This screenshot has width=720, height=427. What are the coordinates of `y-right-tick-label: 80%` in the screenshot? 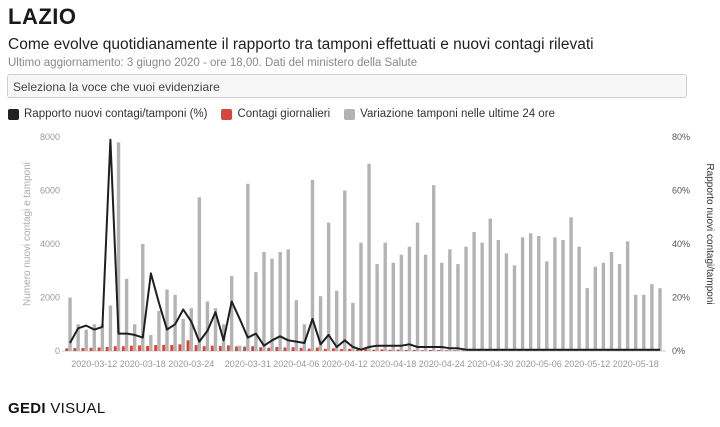 It's located at (681, 137).